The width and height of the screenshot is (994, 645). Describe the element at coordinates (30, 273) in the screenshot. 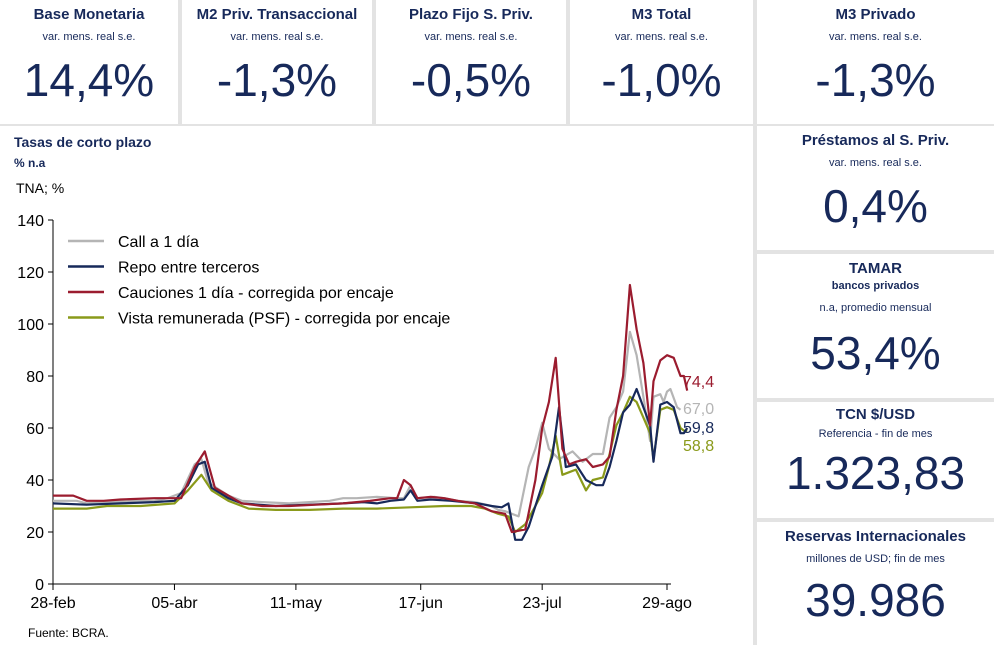

I see `y-tick-label: 120` at that location.